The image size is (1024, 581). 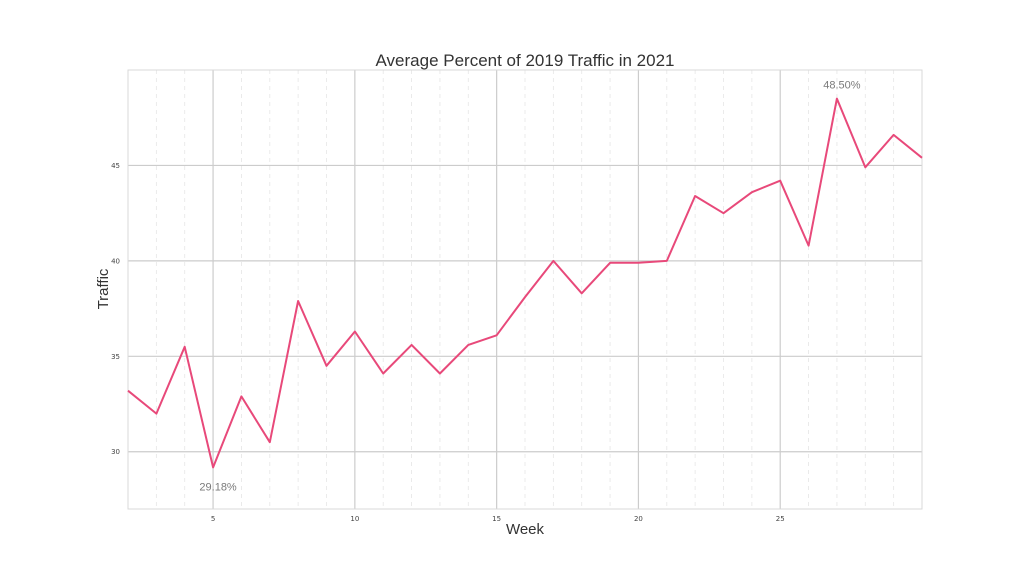 I want to click on y-axis-label: Traffic, so click(x=103, y=288).